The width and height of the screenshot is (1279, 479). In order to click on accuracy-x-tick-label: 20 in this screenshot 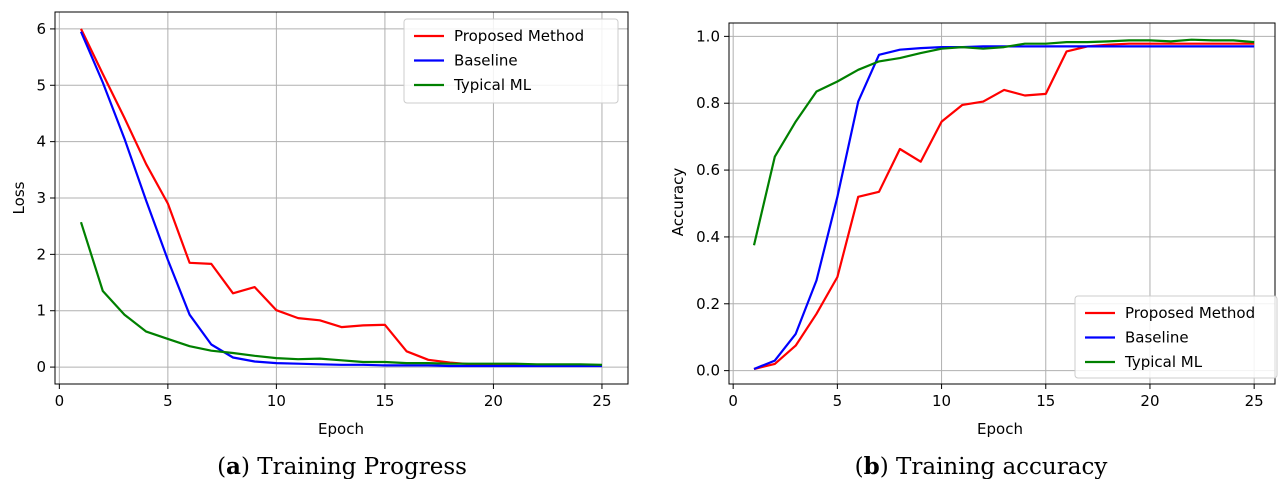, I will do `click(1149, 401)`.